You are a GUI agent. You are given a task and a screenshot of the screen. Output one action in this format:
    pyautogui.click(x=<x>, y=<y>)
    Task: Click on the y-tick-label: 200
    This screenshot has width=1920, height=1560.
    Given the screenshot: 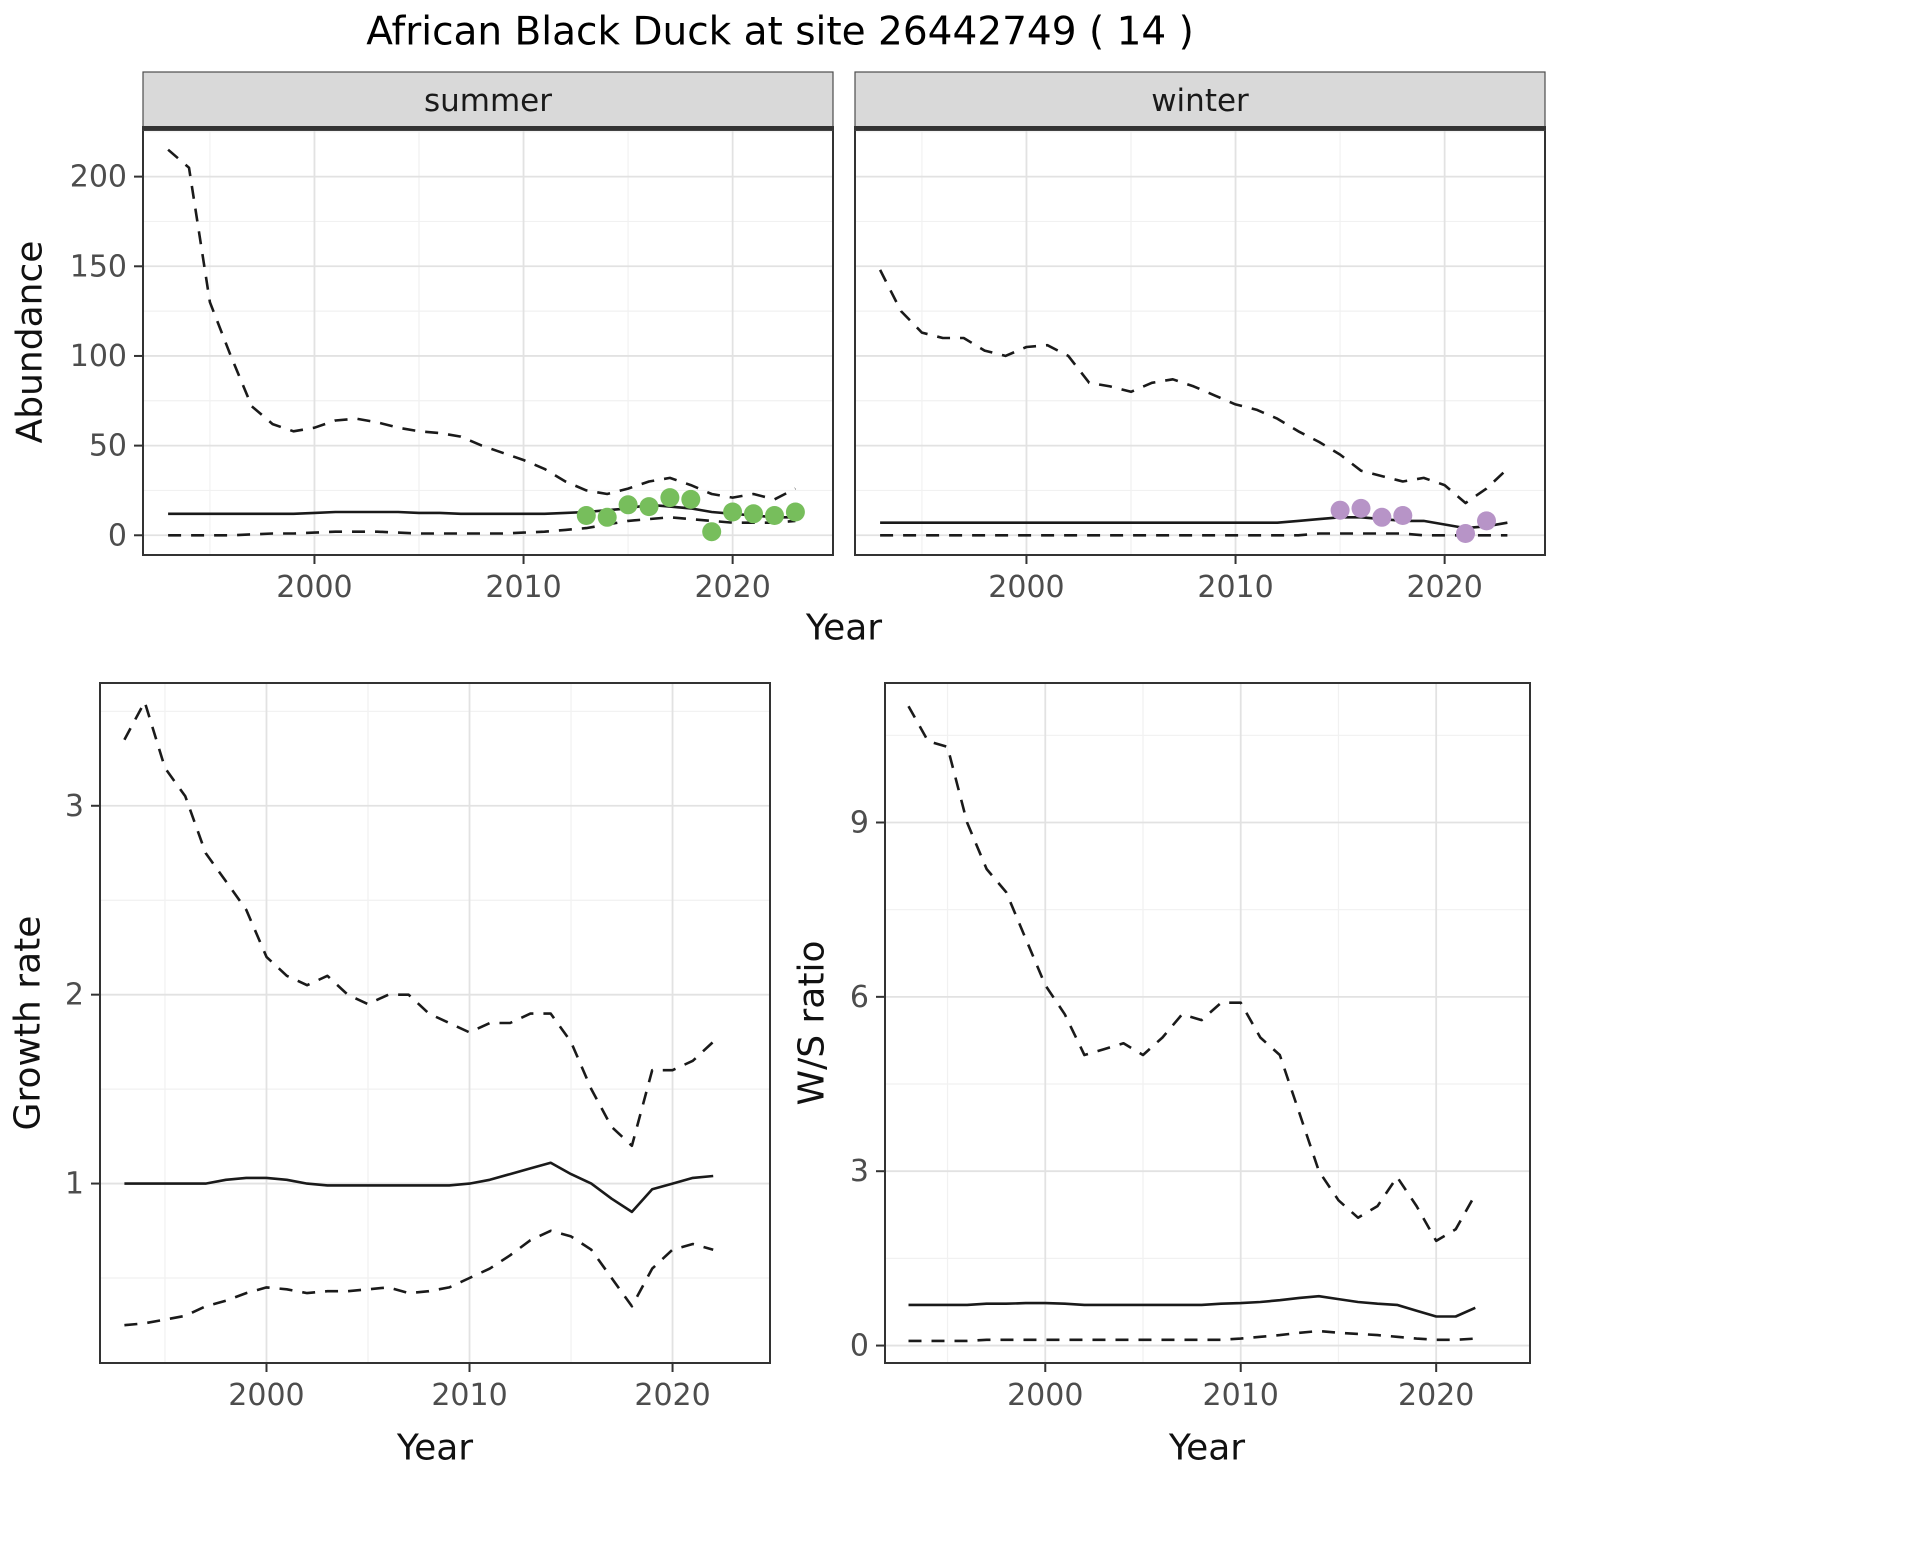 What is the action you would take?
    pyautogui.click(x=98, y=177)
    